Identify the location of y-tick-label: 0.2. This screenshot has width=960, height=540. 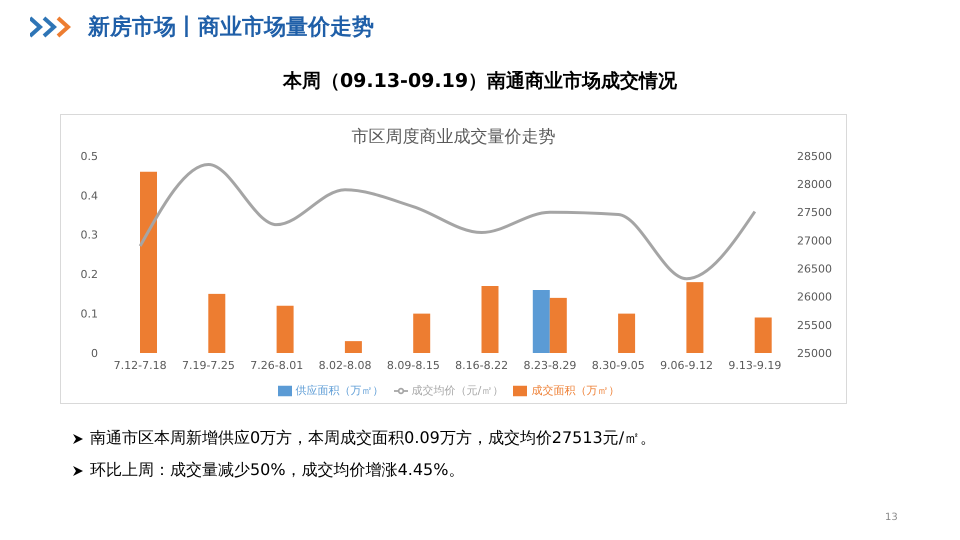
(89, 275).